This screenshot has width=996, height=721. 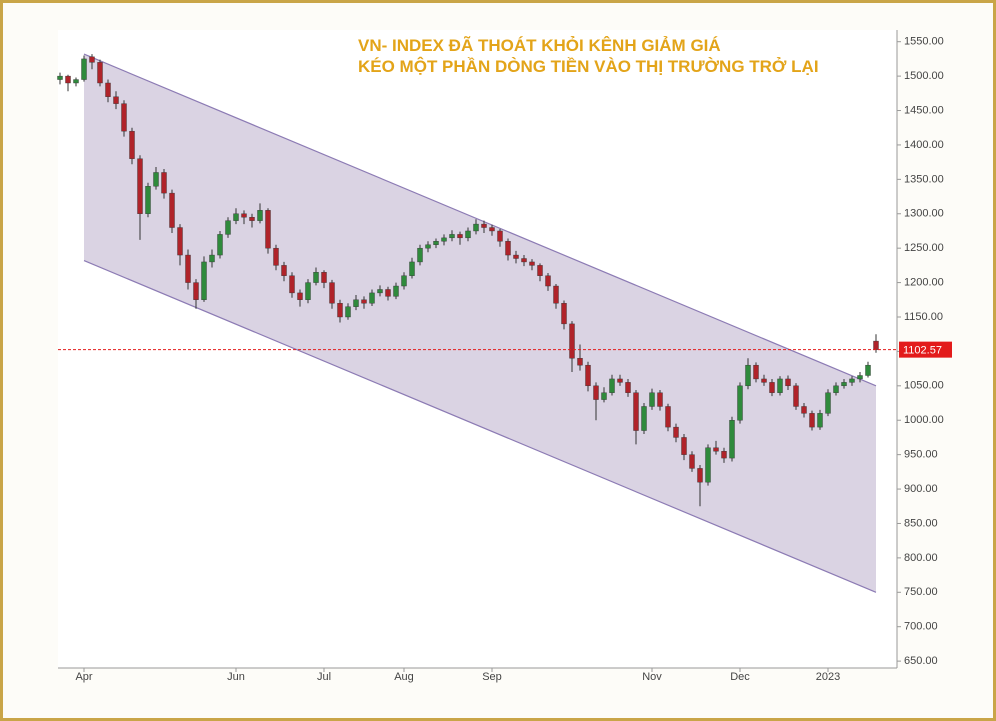 What do you see at coordinates (921, 661) in the screenshot?
I see `y-tick-label: 650.00` at bounding box center [921, 661].